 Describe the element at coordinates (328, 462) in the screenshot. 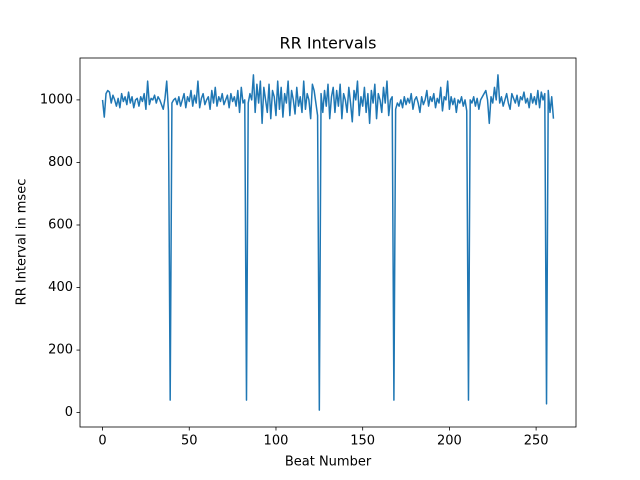

I see `x-axis-label: Beat Number` at that location.